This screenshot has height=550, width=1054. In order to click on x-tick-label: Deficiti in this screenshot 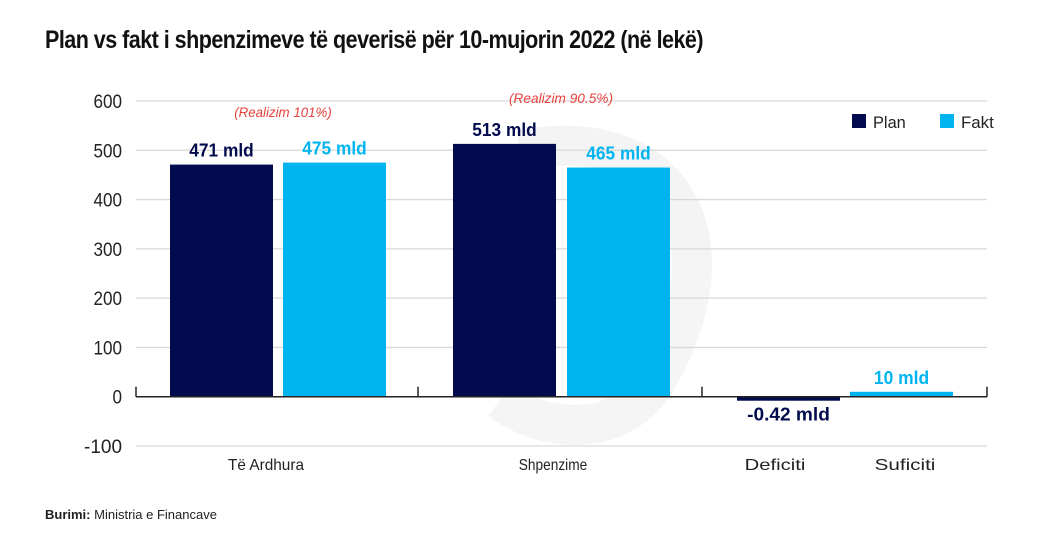, I will do `click(775, 465)`.